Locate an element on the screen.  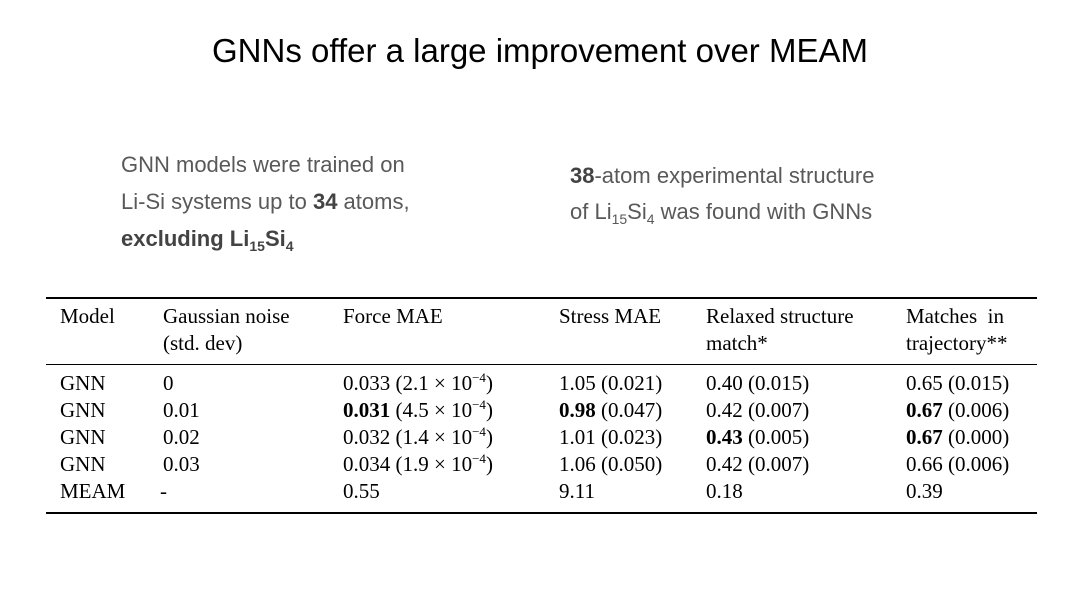
cell-noise: 0.03 is located at coordinates (181, 464).